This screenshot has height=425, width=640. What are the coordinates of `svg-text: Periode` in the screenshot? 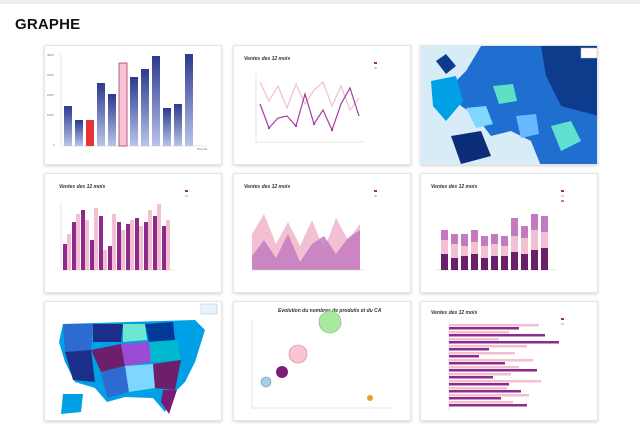 It's located at (202, 149).